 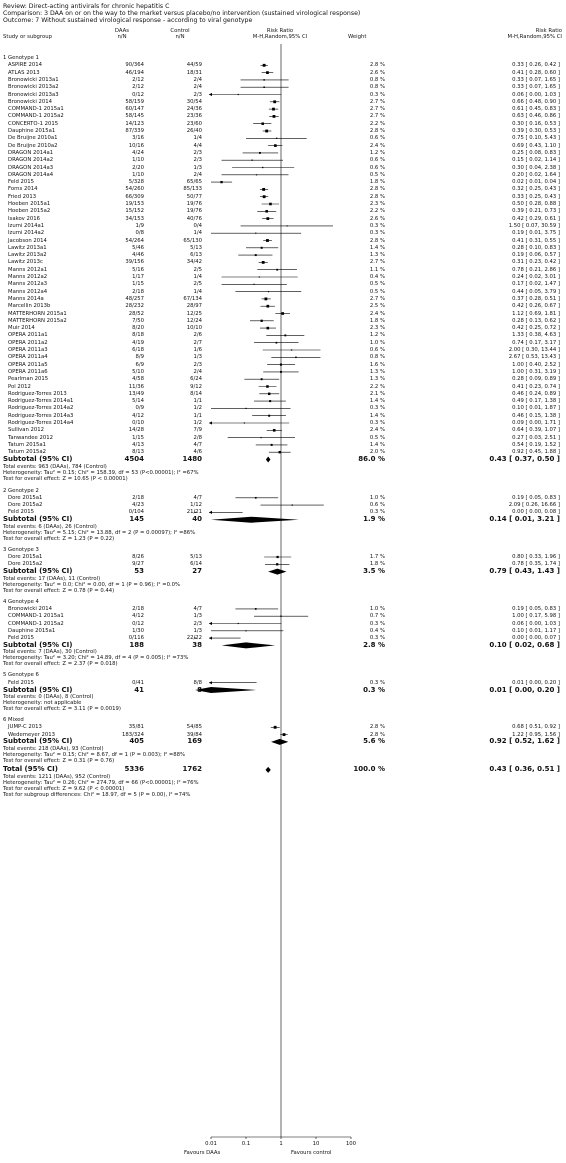 What do you see at coordinates (536, 87) in the screenshot?
I see `study-rr-ci: 0.33 [ 0.07, 1.65 ]` at bounding box center [536, 87].